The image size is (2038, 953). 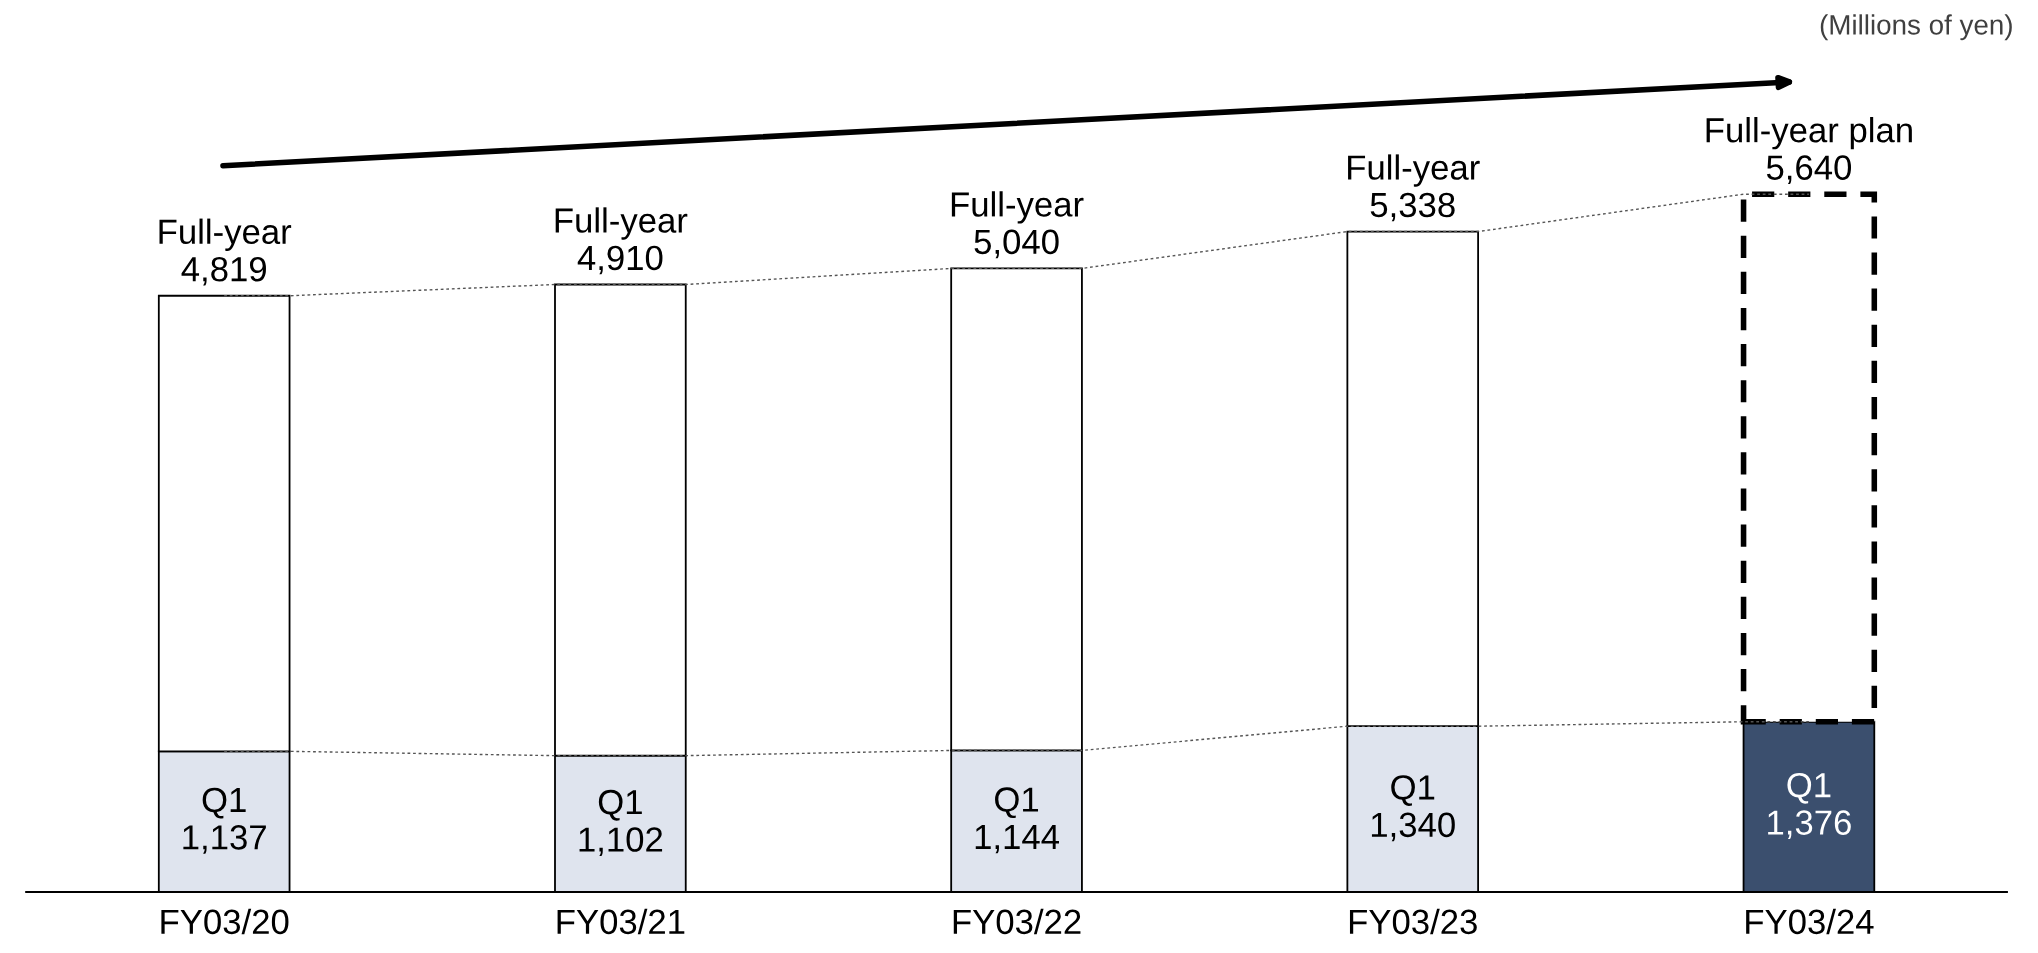 I want to click on data-label: Q1 1,340, so click(x=1413, y=808).